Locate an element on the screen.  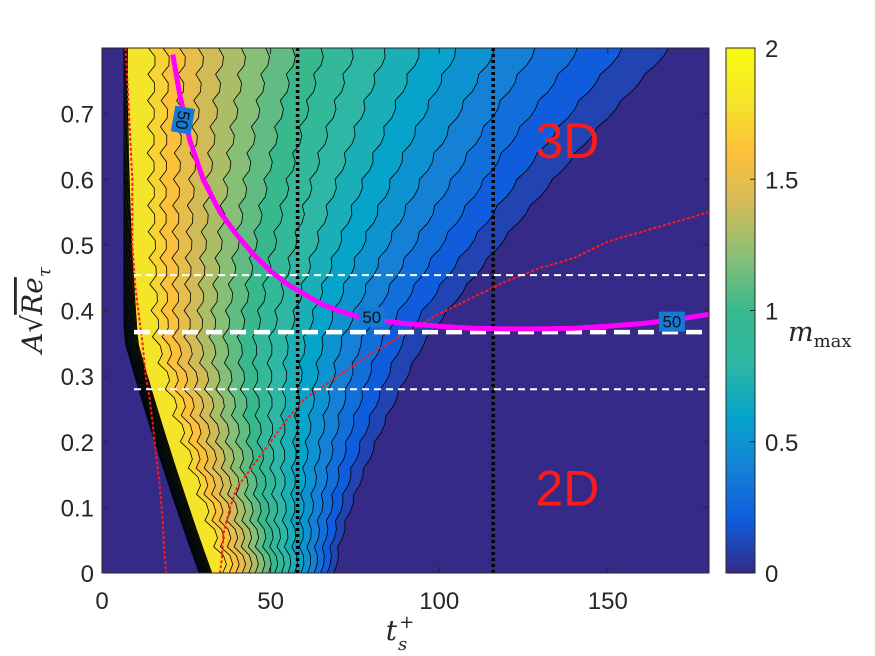
colorbar-tick-label: 1 is located at coordinates (771, 312).